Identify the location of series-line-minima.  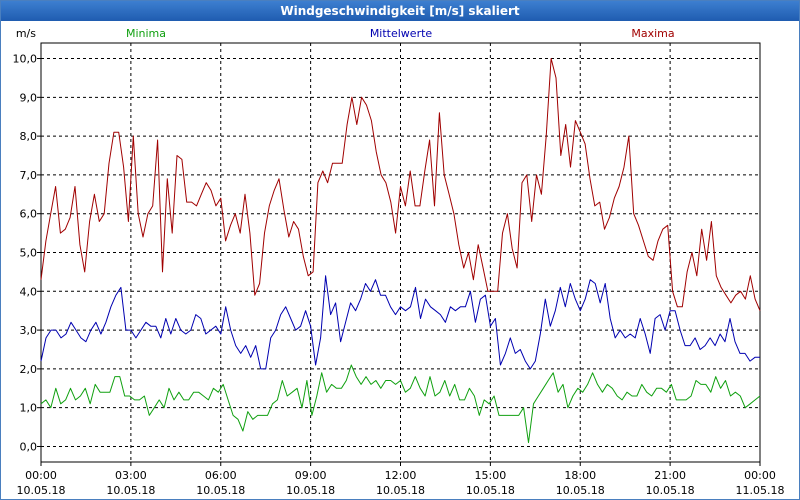
(400, 404).